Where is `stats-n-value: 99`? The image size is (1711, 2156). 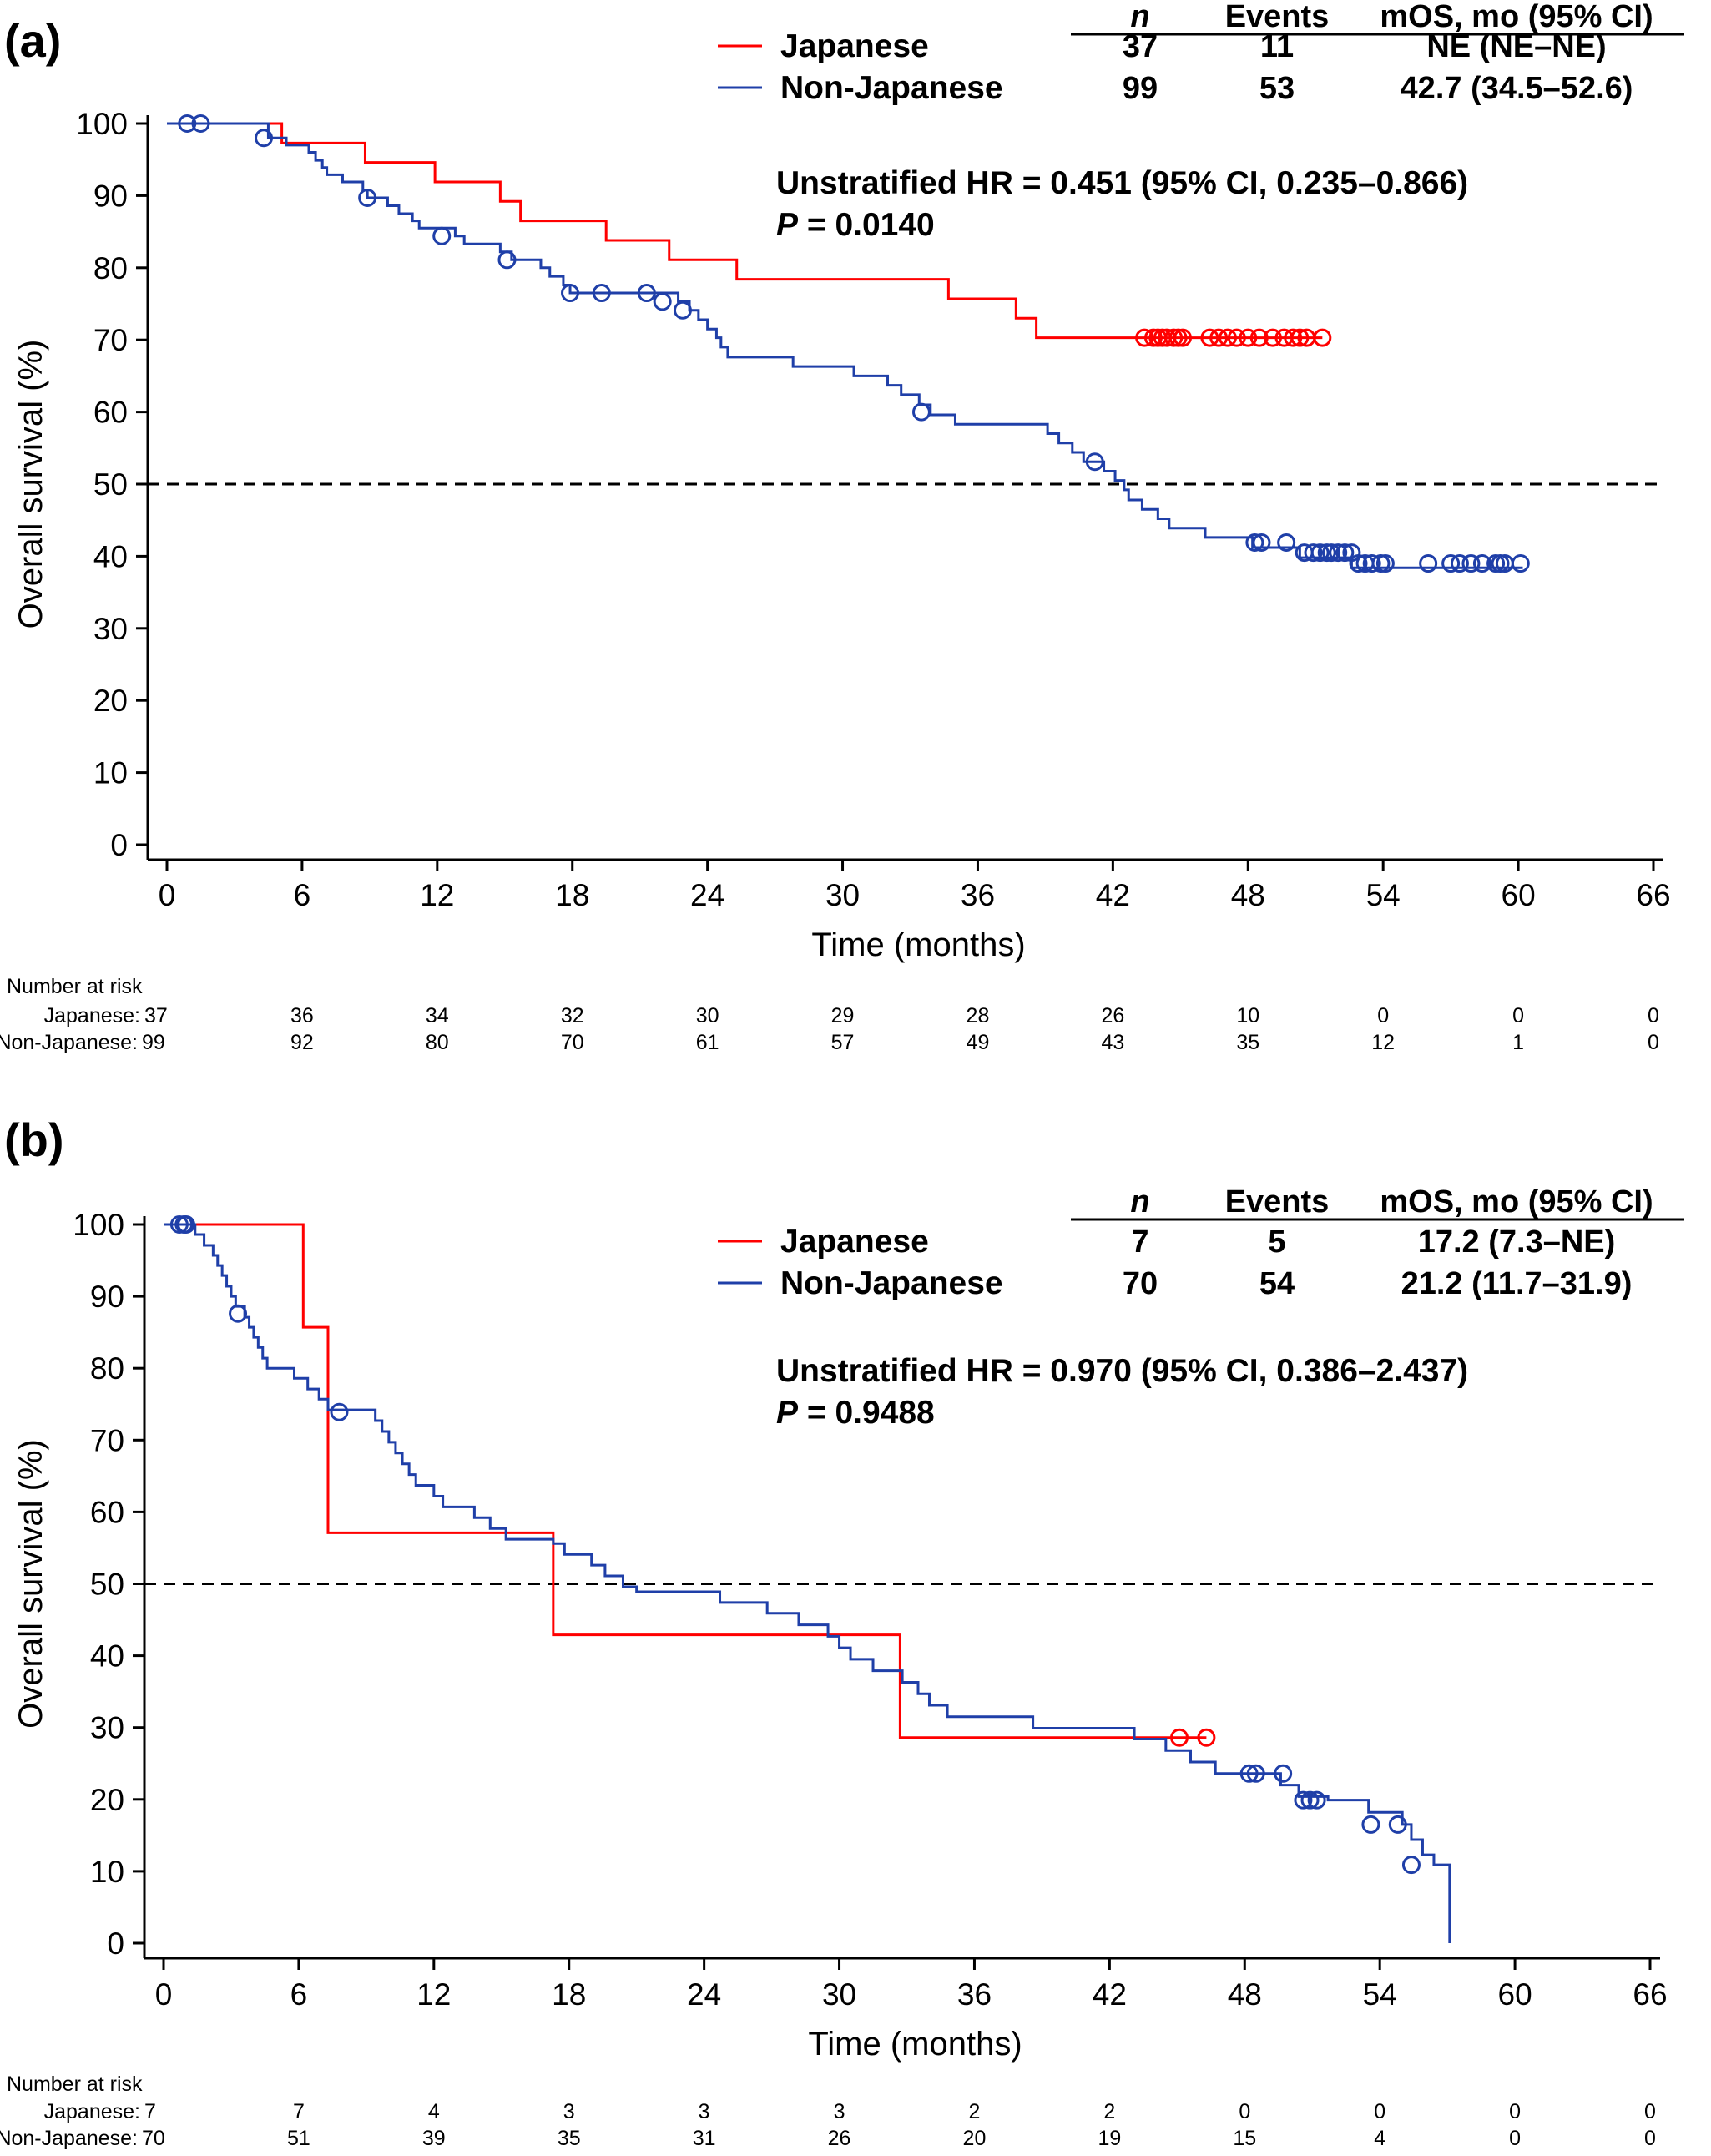
stats-n-value: 99 is located at coordinates (1140, 88).